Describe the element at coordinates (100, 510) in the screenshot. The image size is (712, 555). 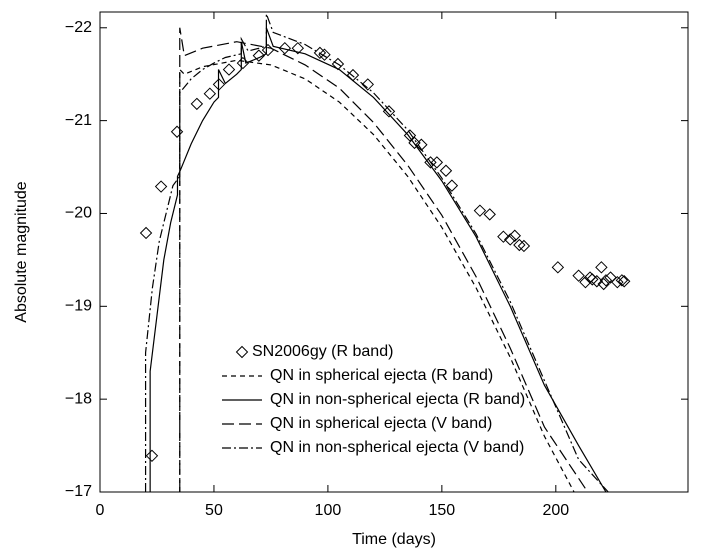
I see `x-tick-label: 0` at that location.